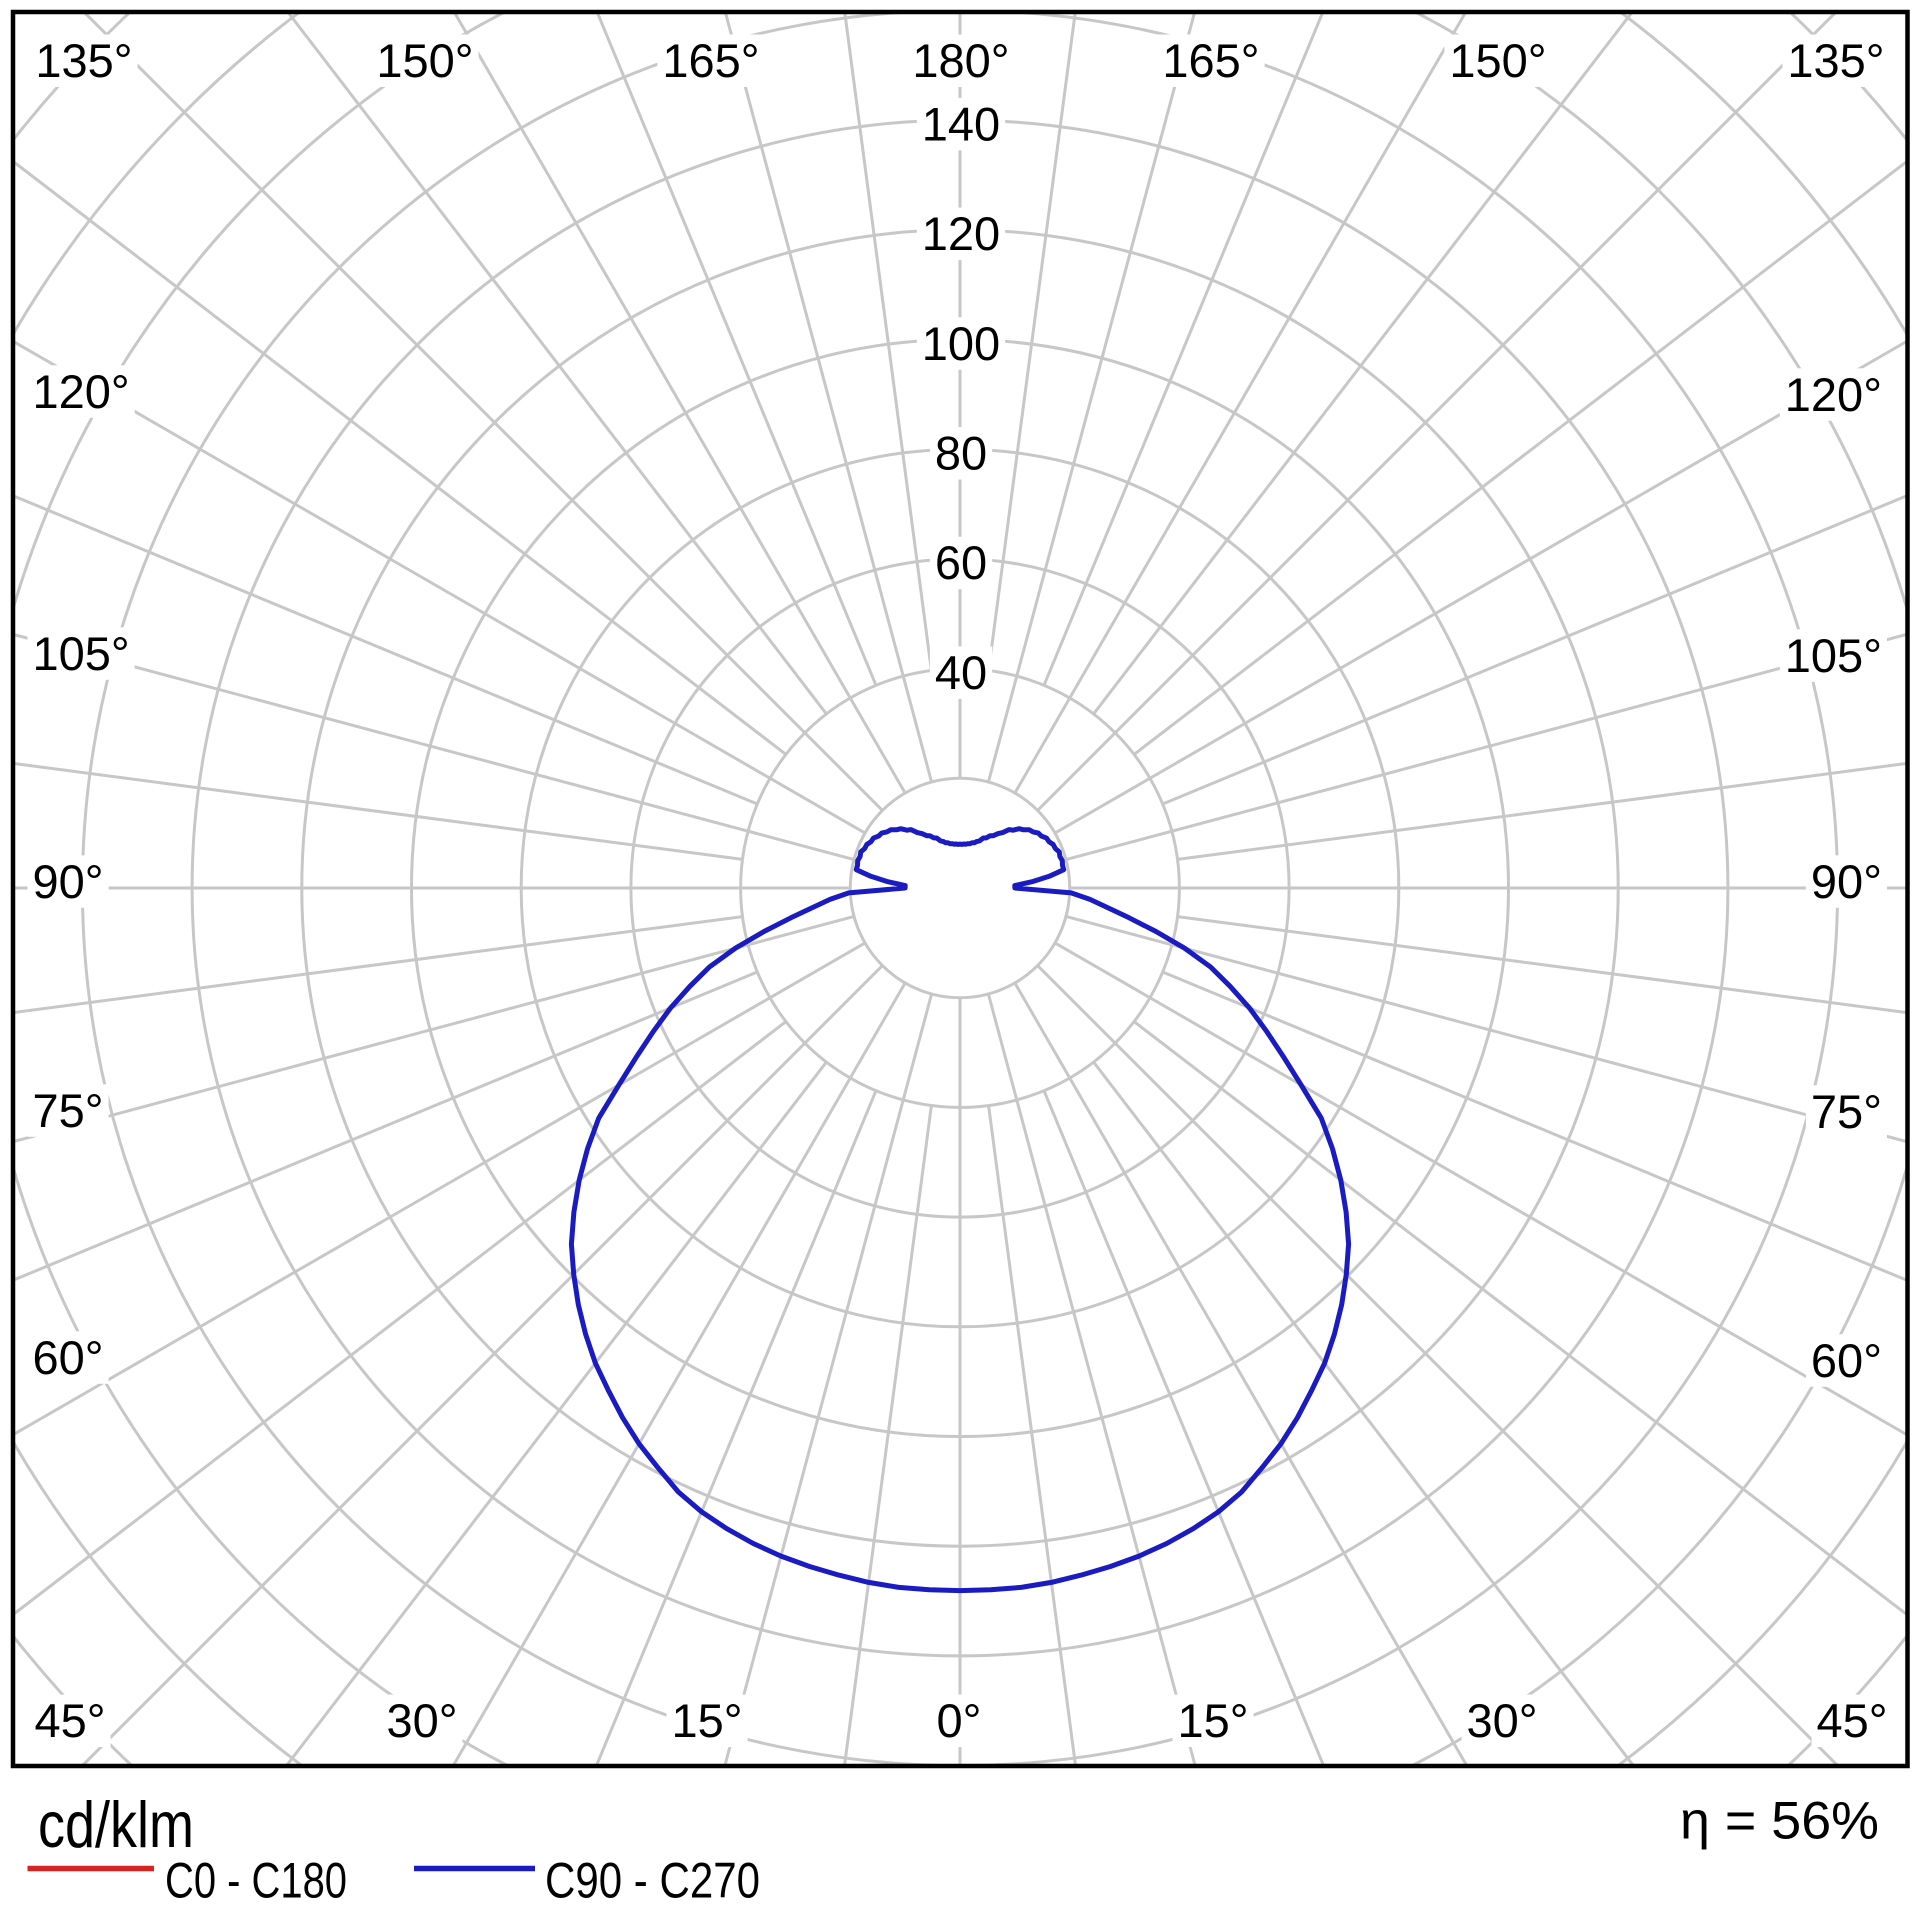 The height and width of the screenshot is (1925, 1920). What do you see at coordinates (961, 453) in the screenshot?
I see `svg-text: 80` at bounding box center [961, 453].